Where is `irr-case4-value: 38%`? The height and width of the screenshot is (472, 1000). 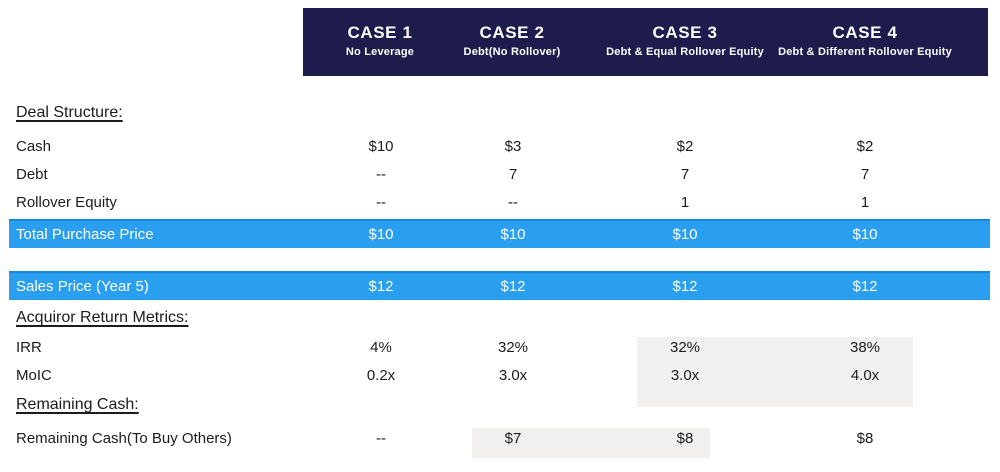
irr-case4-value: 38% is located at coordinates (865, 347).